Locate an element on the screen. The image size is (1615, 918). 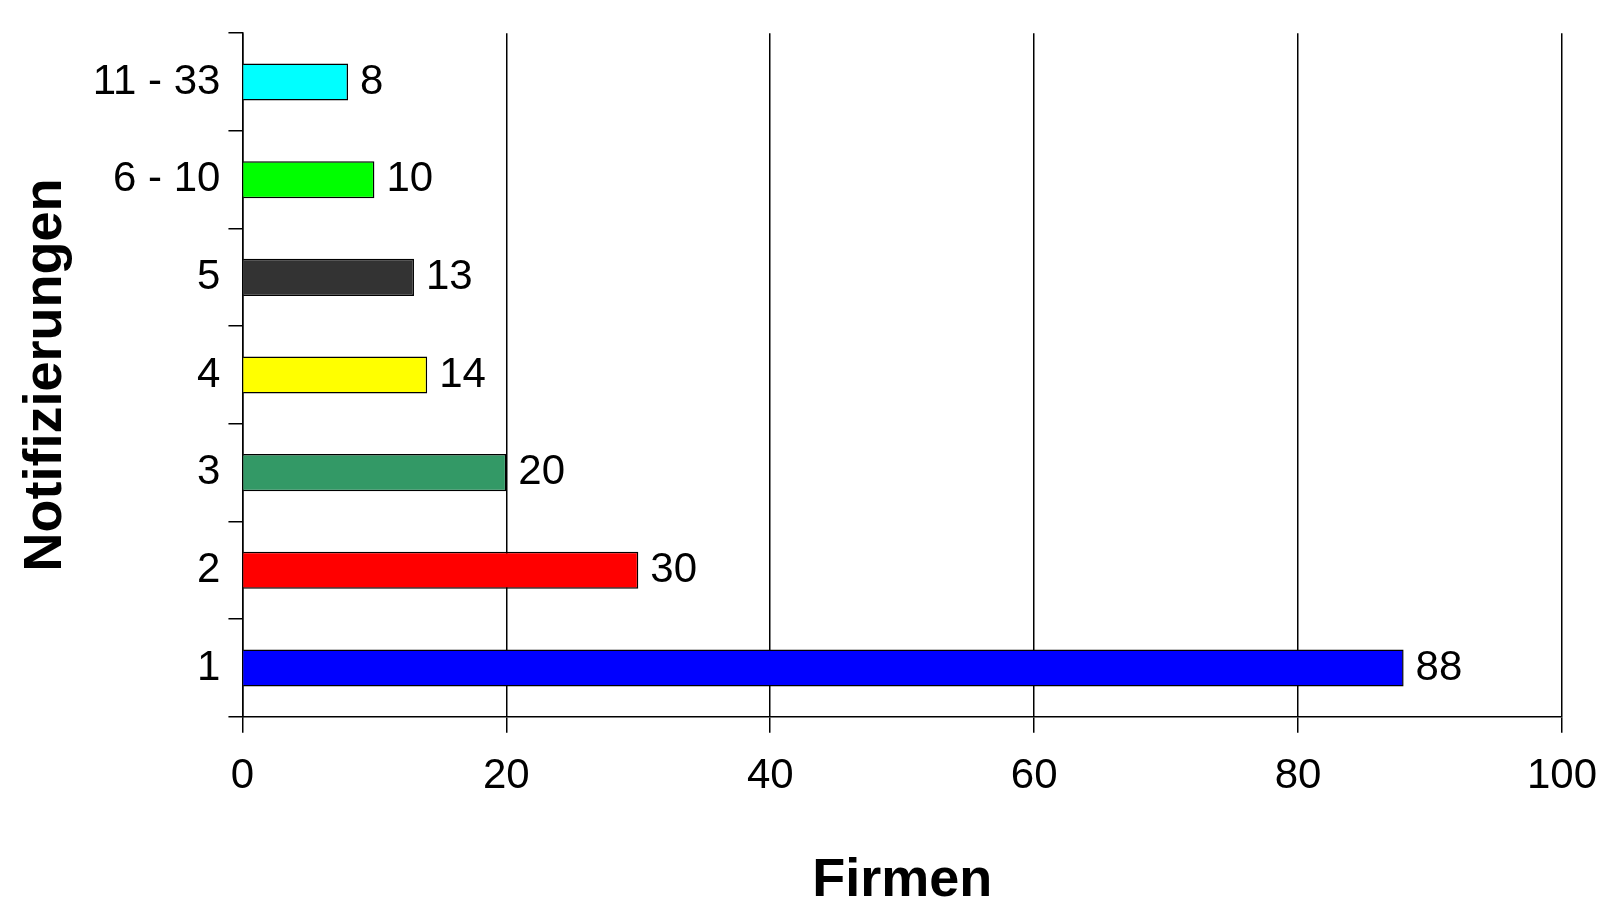
x-tick-label: 100 is located at coordinates (1561, 773).